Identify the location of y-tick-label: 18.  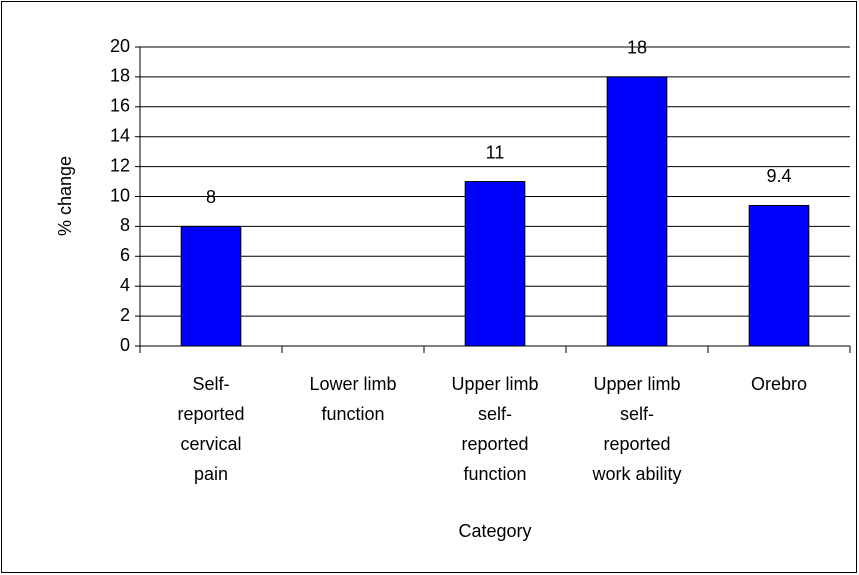
(120, 76).